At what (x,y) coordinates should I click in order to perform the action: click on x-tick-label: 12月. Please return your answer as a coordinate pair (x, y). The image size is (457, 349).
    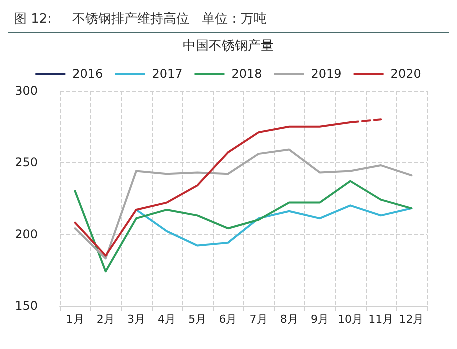
    Looking at the image, I should click on (411, 319).